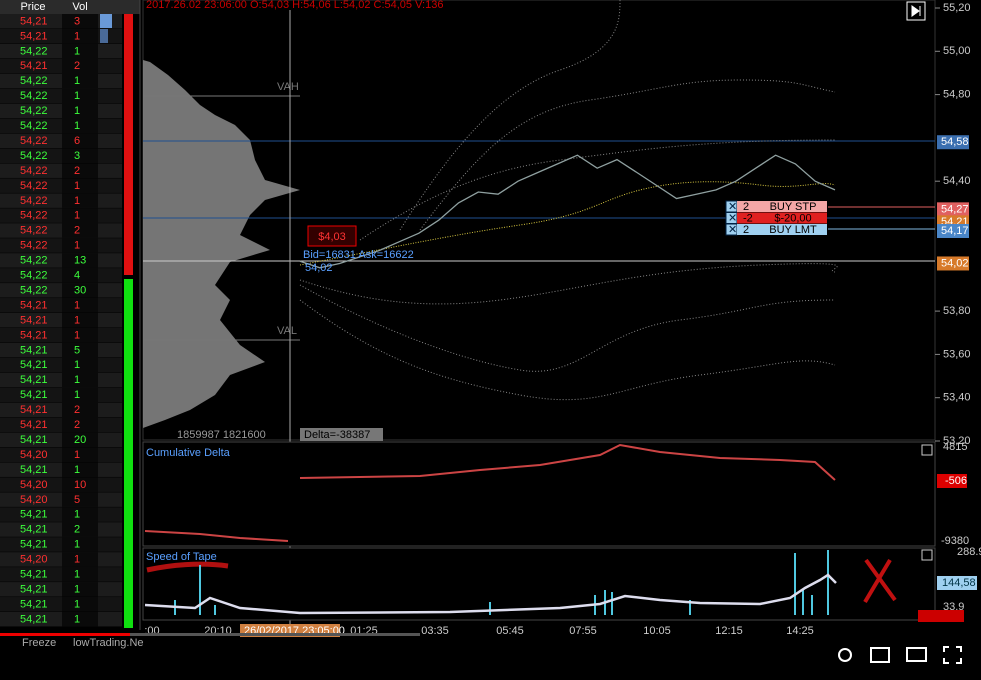 The width and height of the screenshot is (981, 680). What do you see at coordinates (490, 594) in the screenshot?
I see `tape-line` at bounding box center [490, 594].